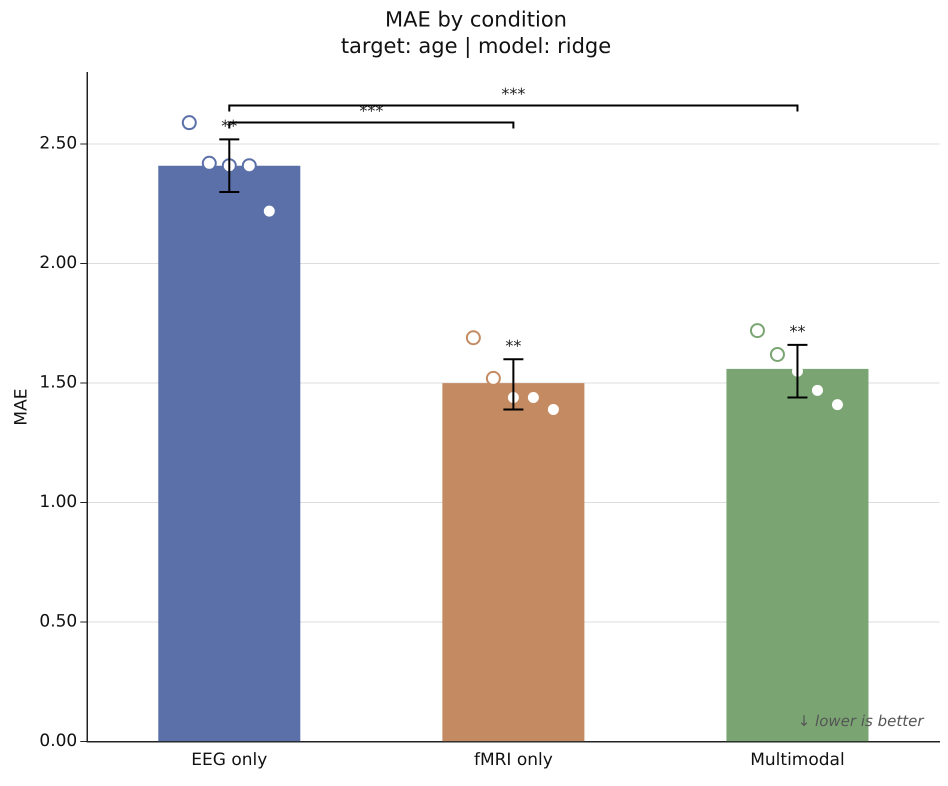 This screenshot has height=786, width=948. Describe the element at coordinates (476, 20) in the screenshot. I see `chart-title: MAE by condition` at that location.